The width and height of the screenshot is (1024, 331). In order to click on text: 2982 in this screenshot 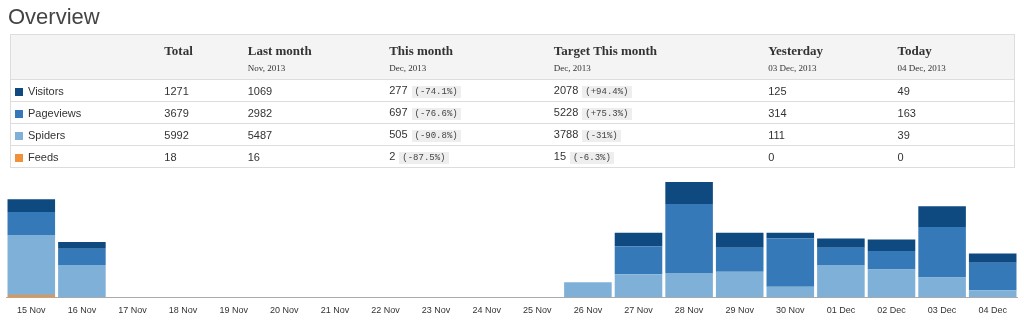, I will do `click(260, 112)`.